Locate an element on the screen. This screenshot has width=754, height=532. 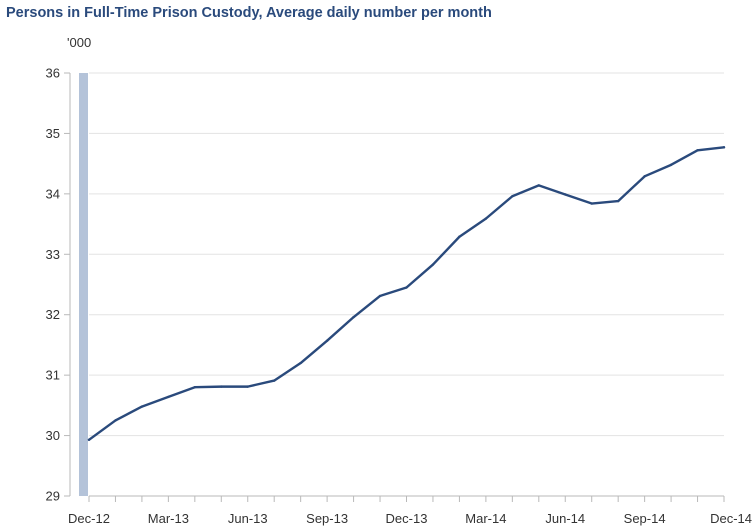
x-tick-label: Mar-14 is located at coordinates (485, 518).